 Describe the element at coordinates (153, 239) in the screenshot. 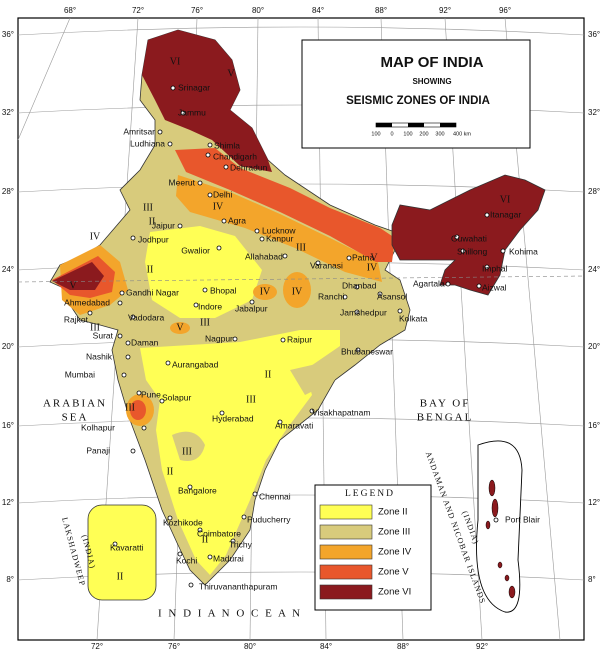

I see `place-label: Jodhpur` at that location.